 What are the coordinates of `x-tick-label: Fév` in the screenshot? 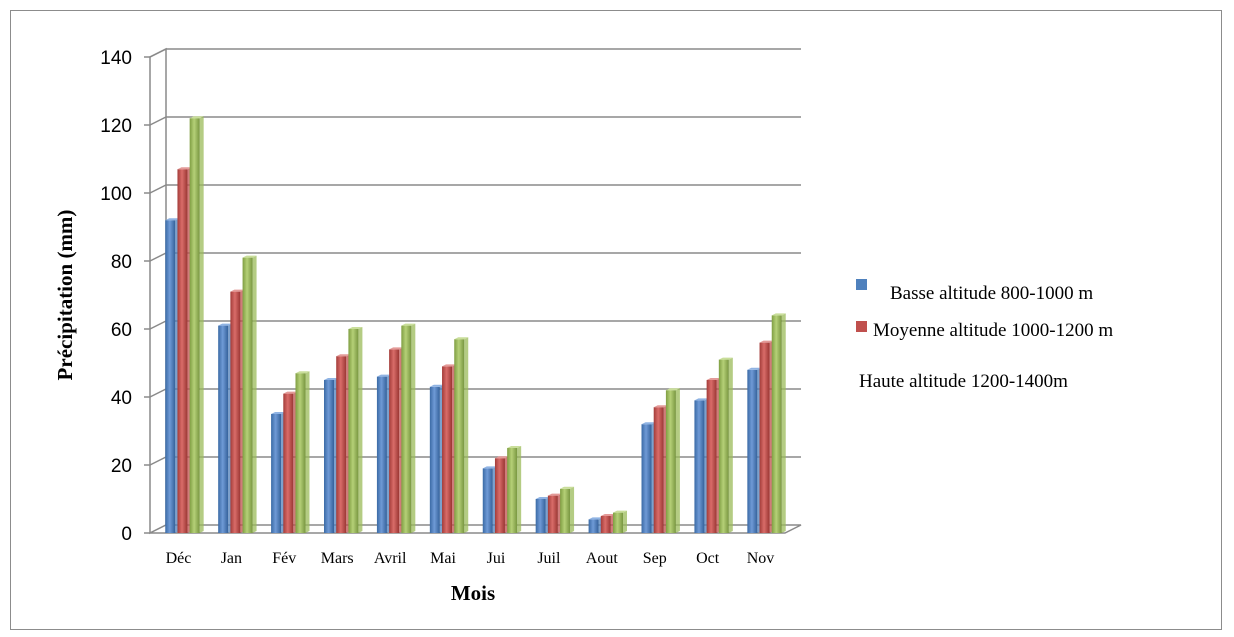 It's located at (284, 558).